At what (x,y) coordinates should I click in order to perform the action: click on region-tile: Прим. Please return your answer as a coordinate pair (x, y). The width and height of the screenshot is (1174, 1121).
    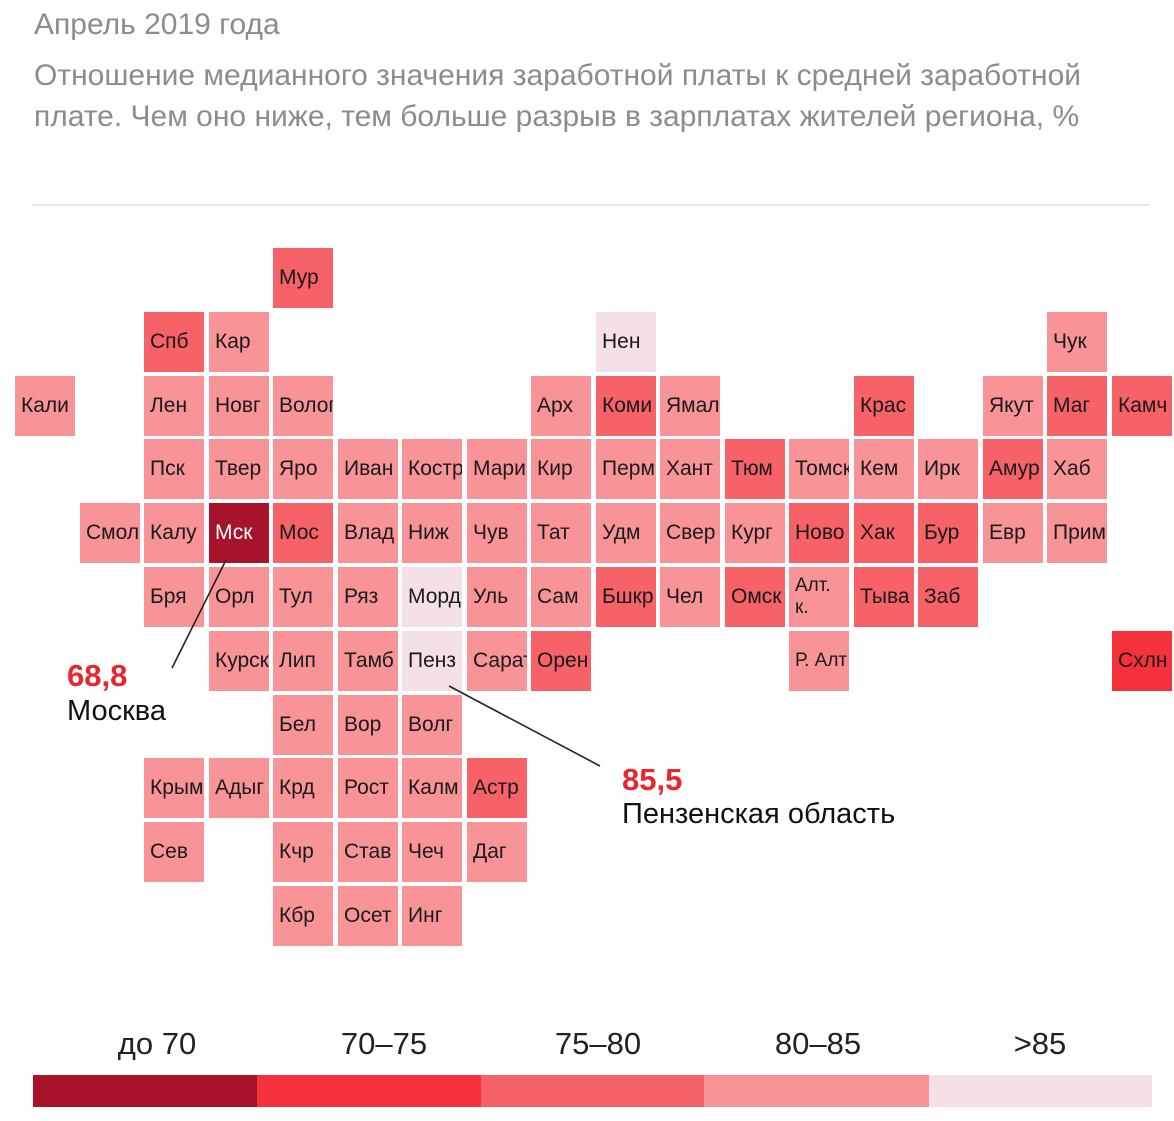
    Looking at the image, I should click on (1077, 533).